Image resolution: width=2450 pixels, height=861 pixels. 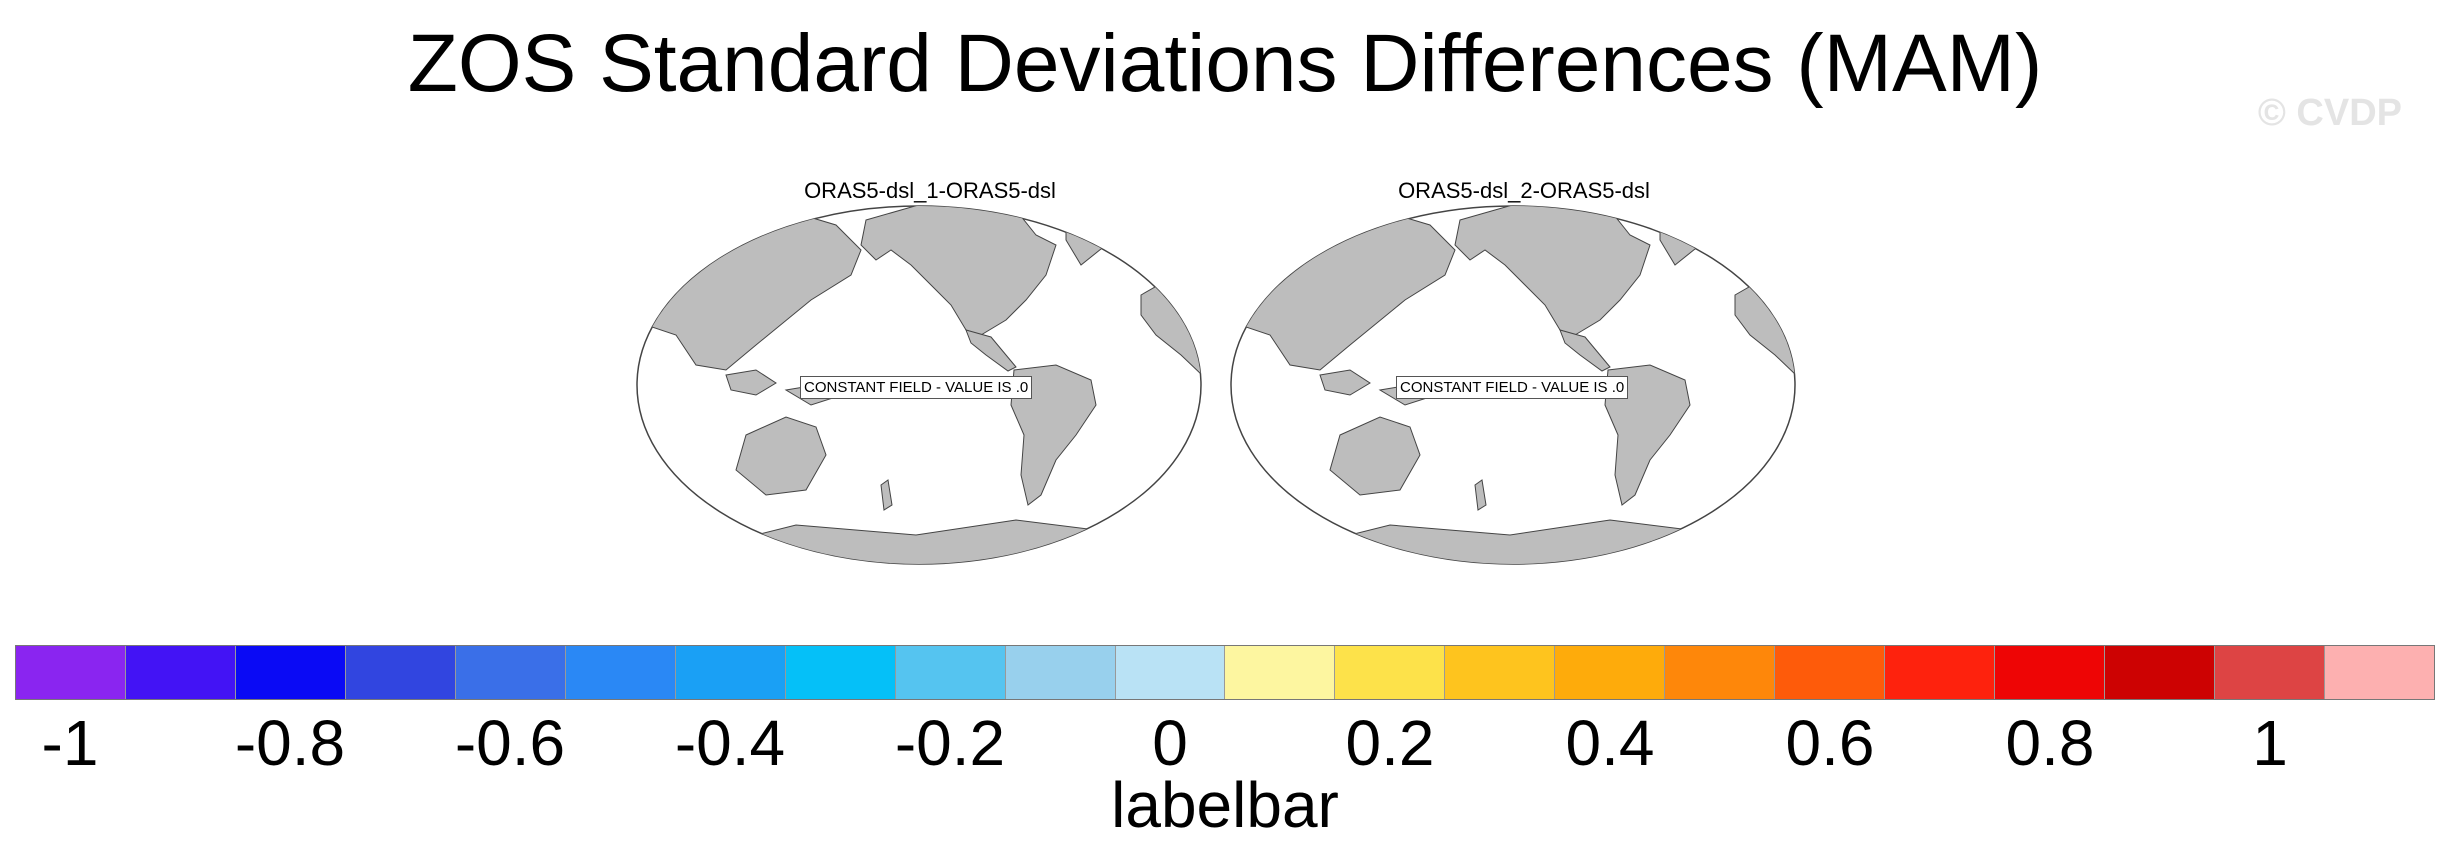 I want to click on colorbar-tick-label: -1, so click(x=70, y=743).